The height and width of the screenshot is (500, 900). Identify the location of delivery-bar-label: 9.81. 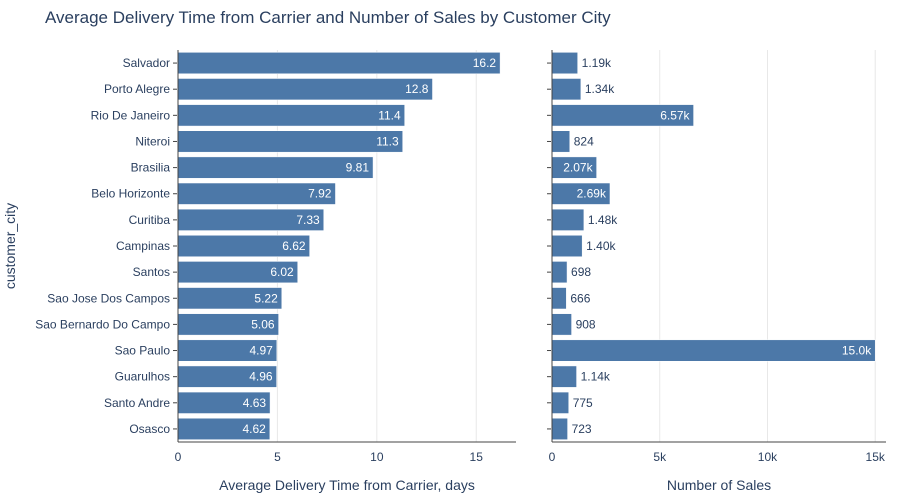
(358, 168).